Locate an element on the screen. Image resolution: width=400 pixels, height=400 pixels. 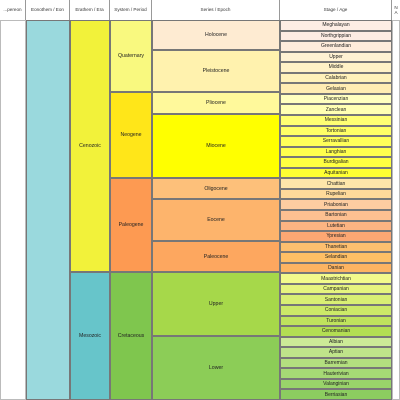
era-label: Mesozoic is located at coordinates (90, 336).